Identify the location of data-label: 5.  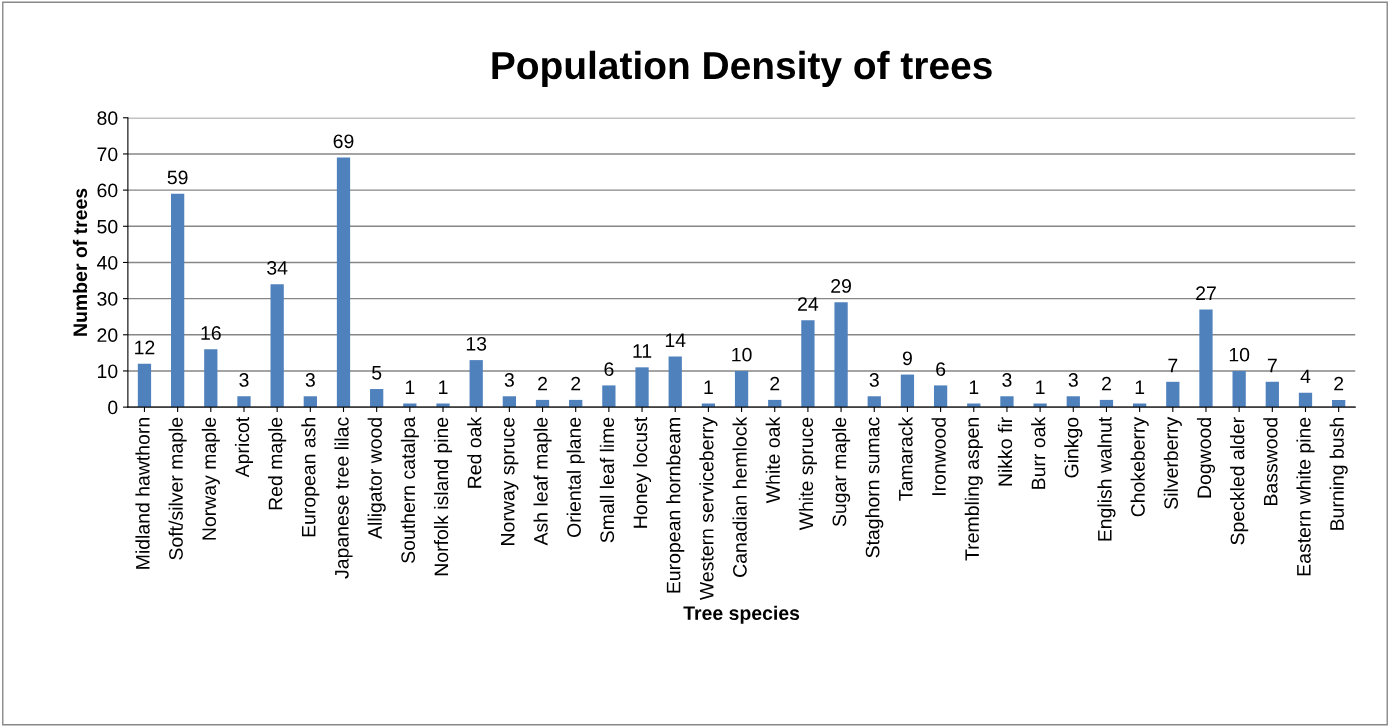
(377, 373).